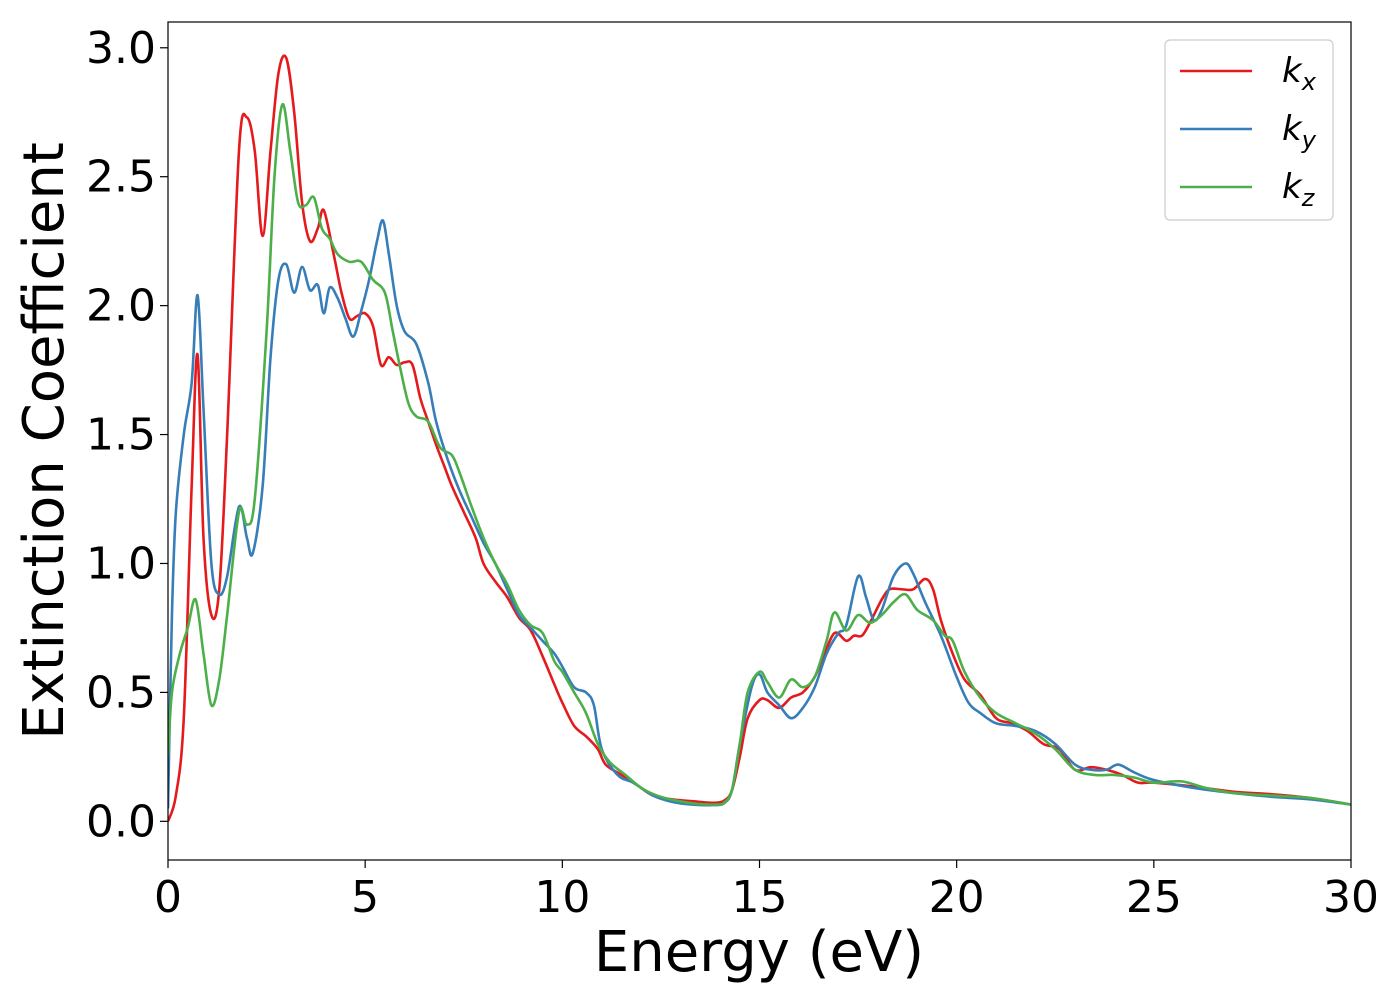  I want to click on y-axis: 0.0 0.5 1.0 1.5 2.0 2.5 3.0, so click(127, 435).